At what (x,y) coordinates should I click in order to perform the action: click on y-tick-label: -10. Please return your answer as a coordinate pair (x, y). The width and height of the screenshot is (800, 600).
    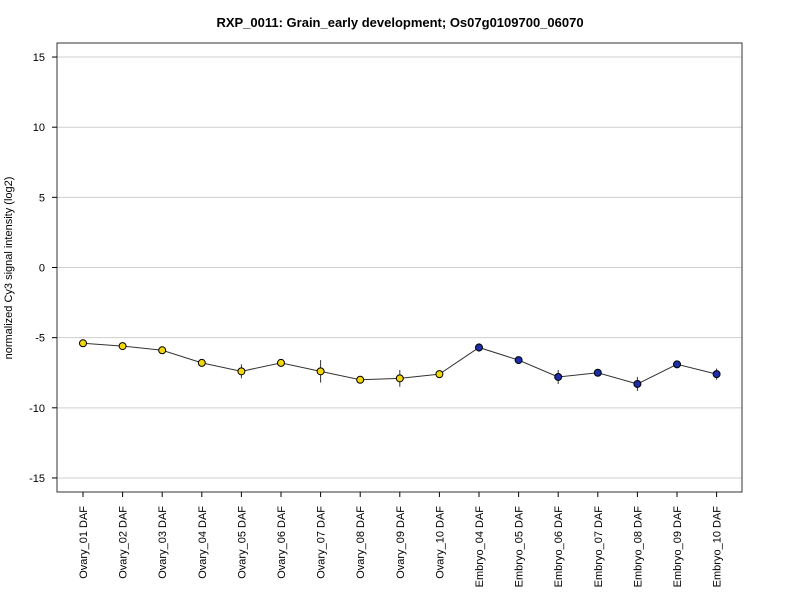
    Looking at the image, I should click on (37, 409).